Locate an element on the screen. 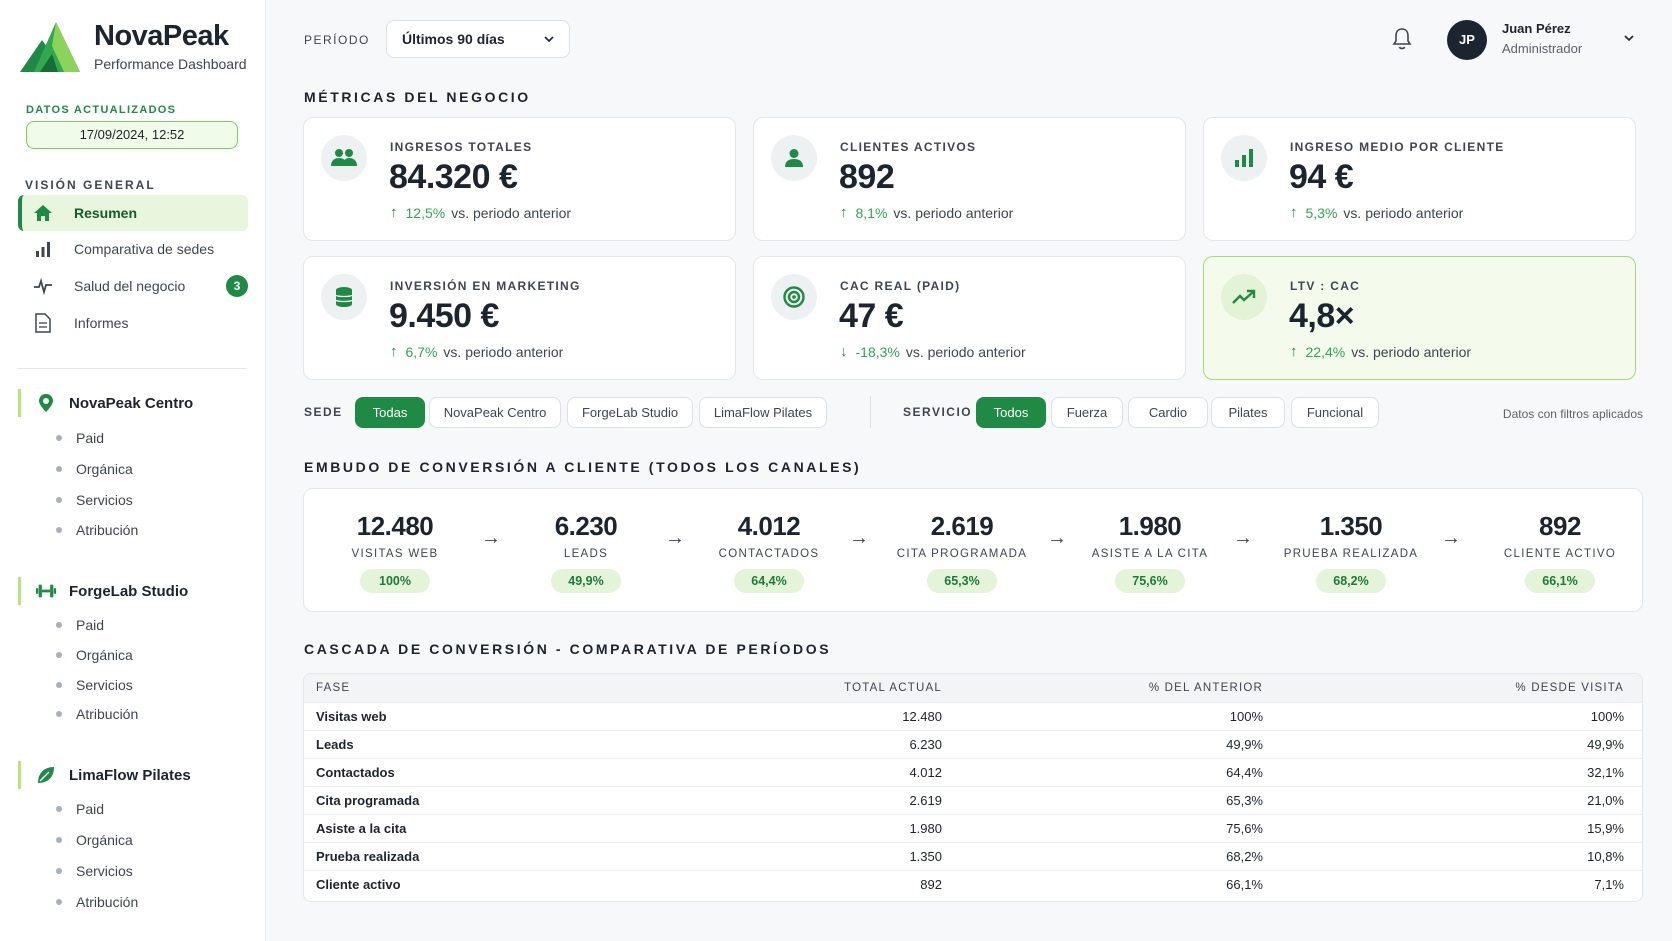 This screenshot has height=941, width=1672. updated-label: DATOS ACTUALIZADOS is located at coordinates (101, 110).